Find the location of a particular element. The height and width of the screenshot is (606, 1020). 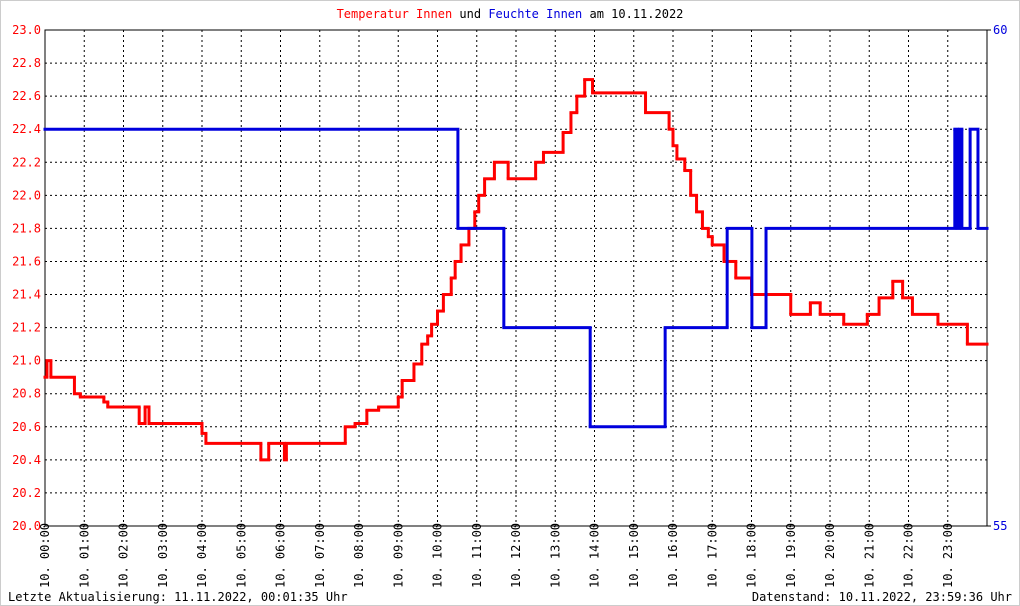

y-tick-label: 22.0 is located at coordinates (26, 195).